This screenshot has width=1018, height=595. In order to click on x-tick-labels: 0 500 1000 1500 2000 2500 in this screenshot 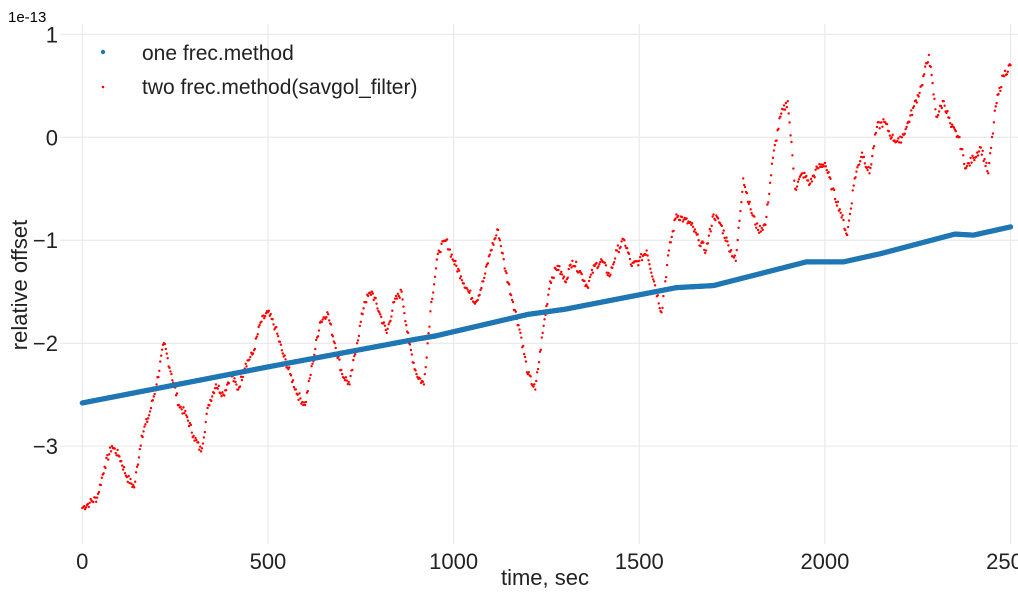, I will do `click(547, 561)`.